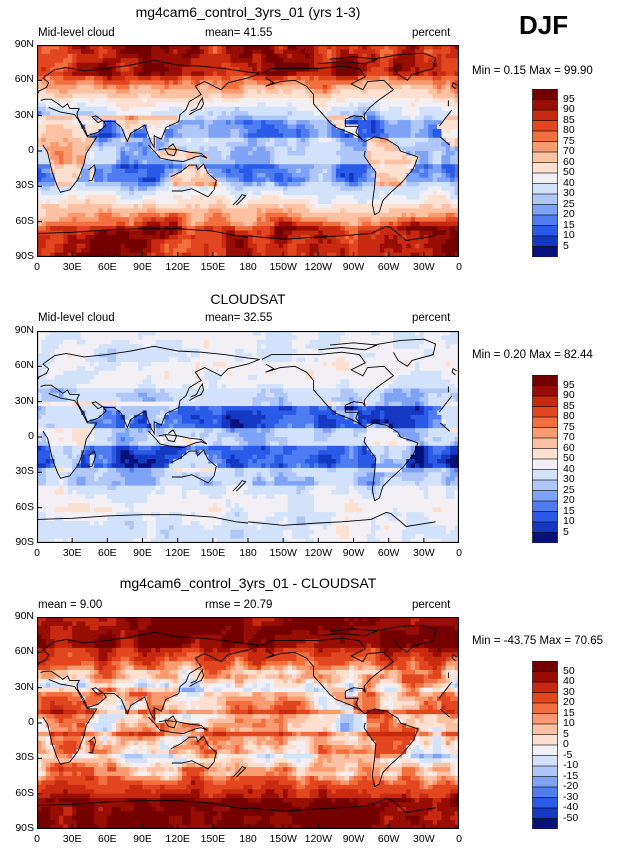 The image size is (644, 858). Describe the element at coordinates (569, 384) in the screenshot. I see `colorbar-label: 95` at that location.